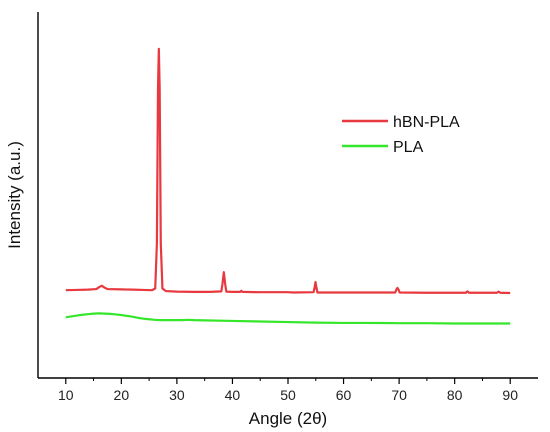 This screenshot has height=432, width=550. Describe the element at coordinates (426, 122) in the screenshot. I see `legend-label: hBN-PLA` at that location.